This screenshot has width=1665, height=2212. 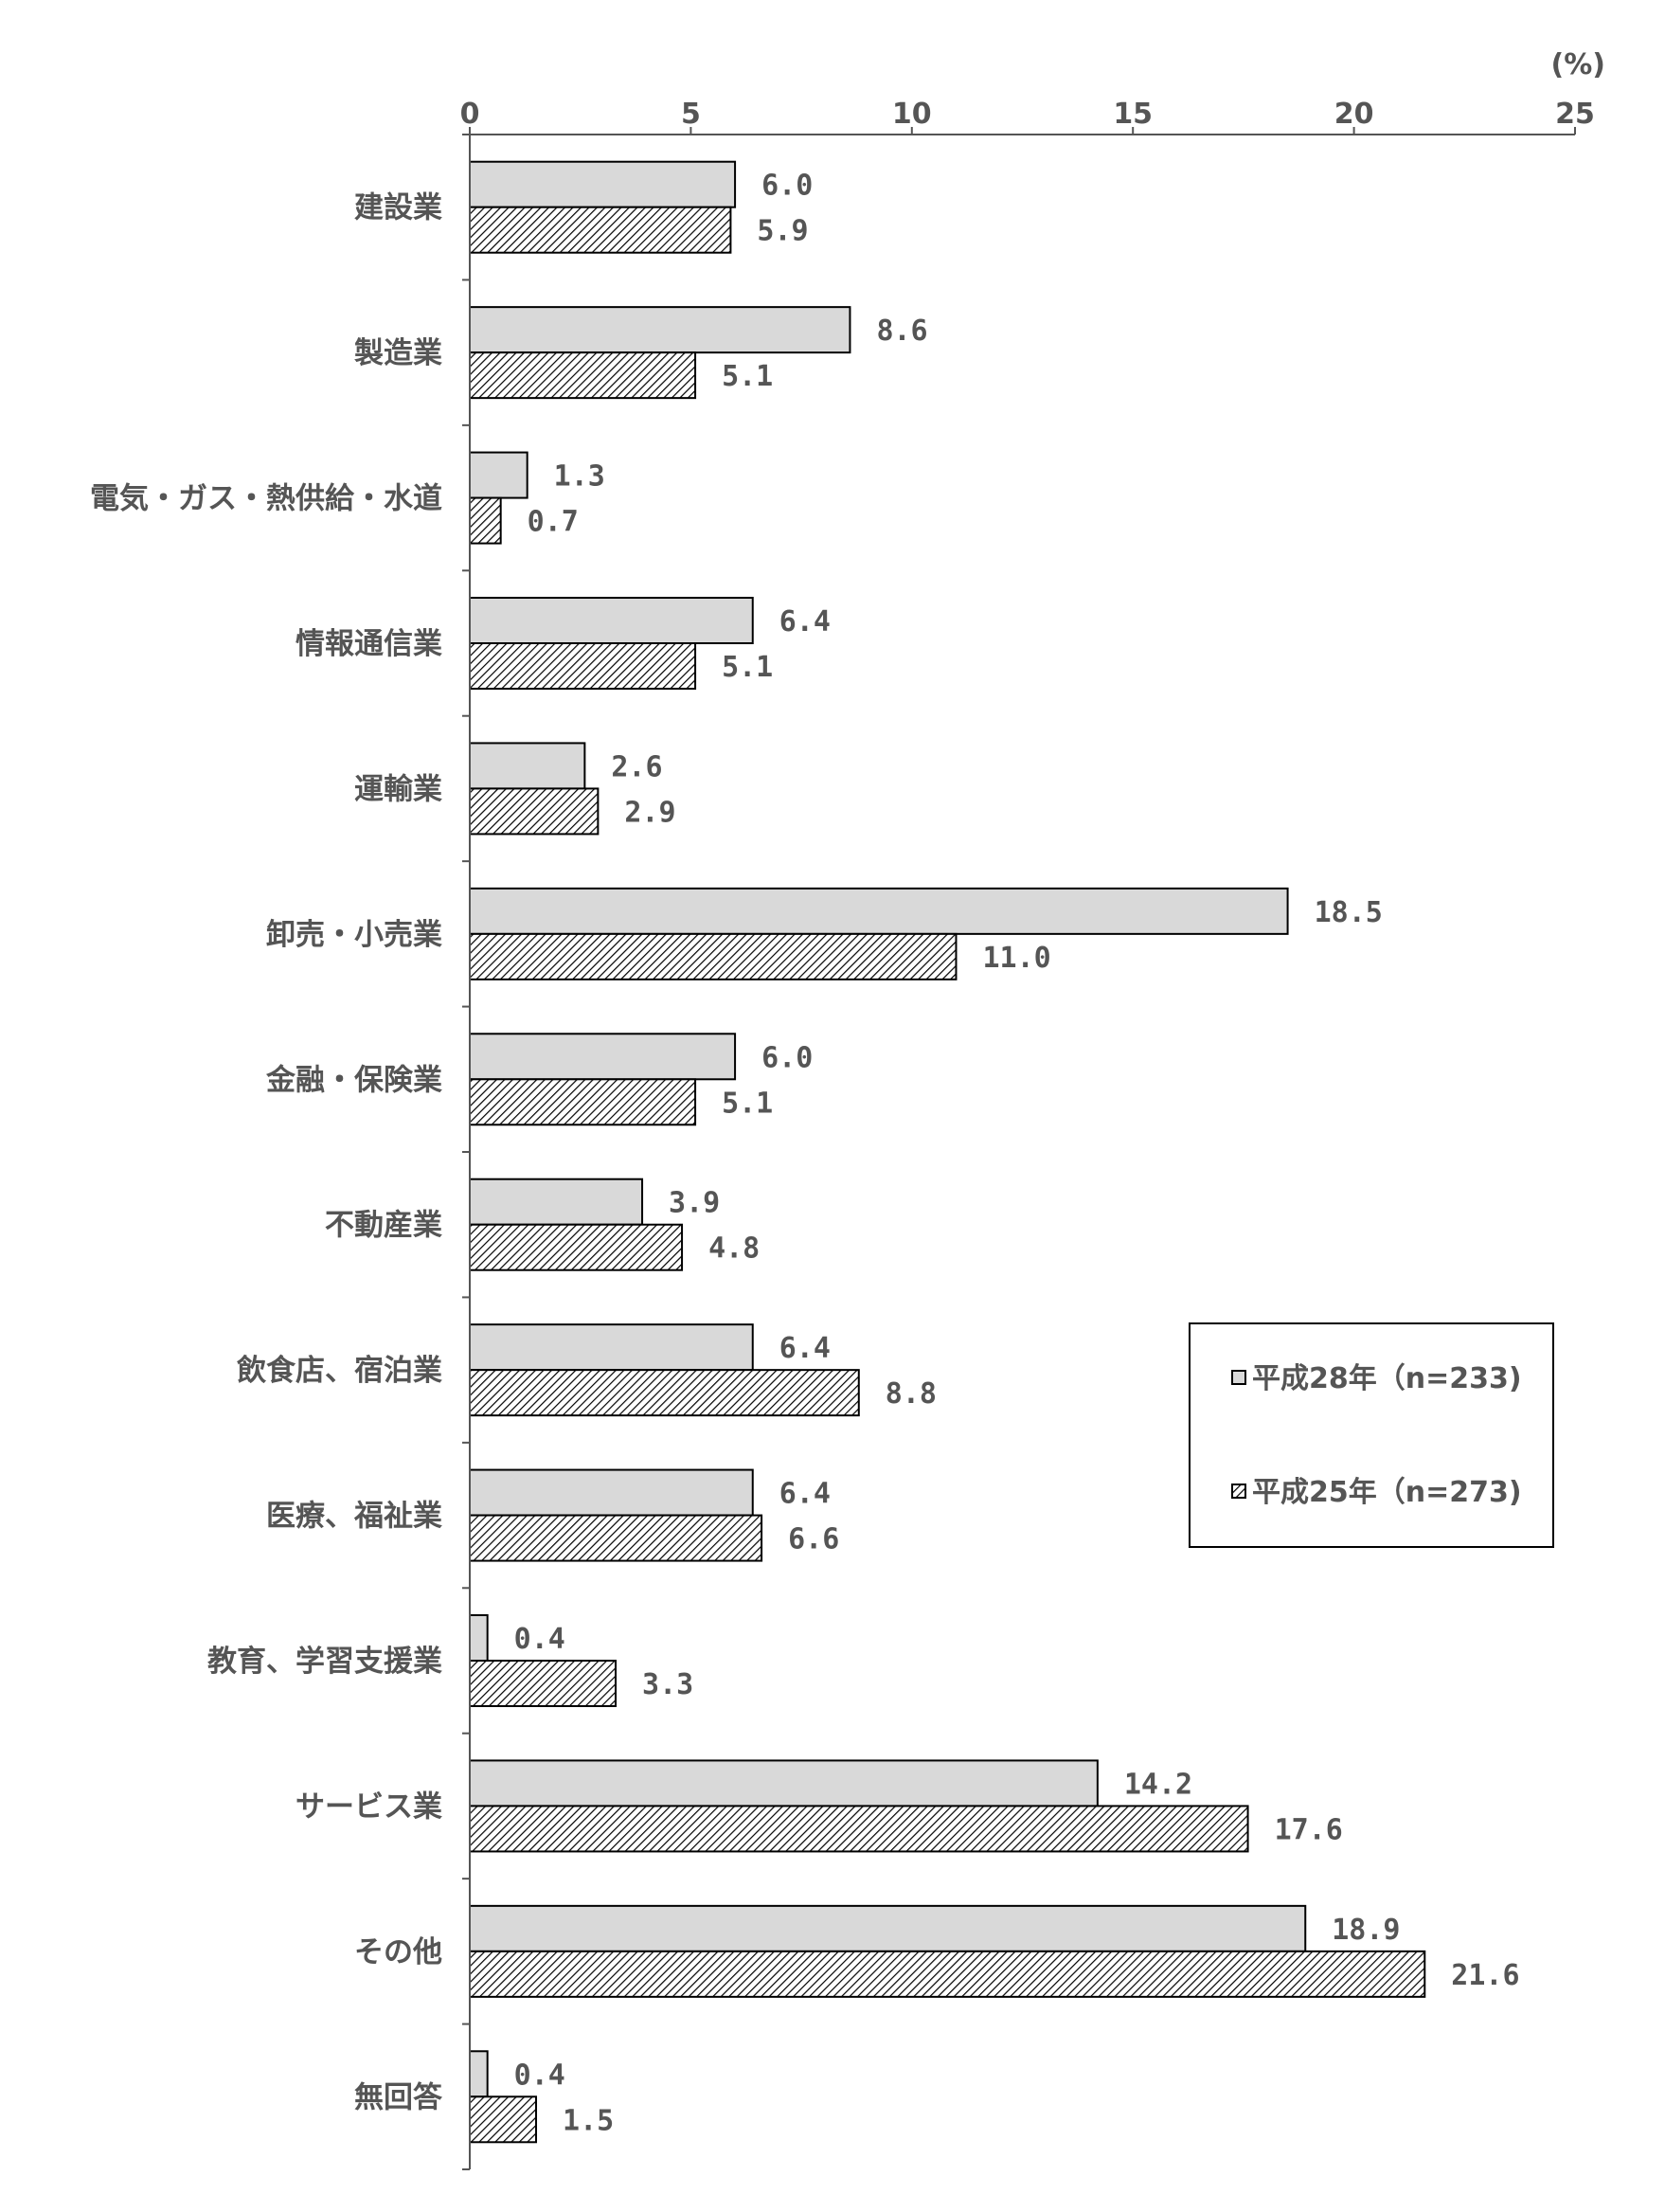 What do you see at coordinates (912, 1394) in the screenshot?
I see `value-label-2013-8: 8.8` at bounding box center [912, 1394].